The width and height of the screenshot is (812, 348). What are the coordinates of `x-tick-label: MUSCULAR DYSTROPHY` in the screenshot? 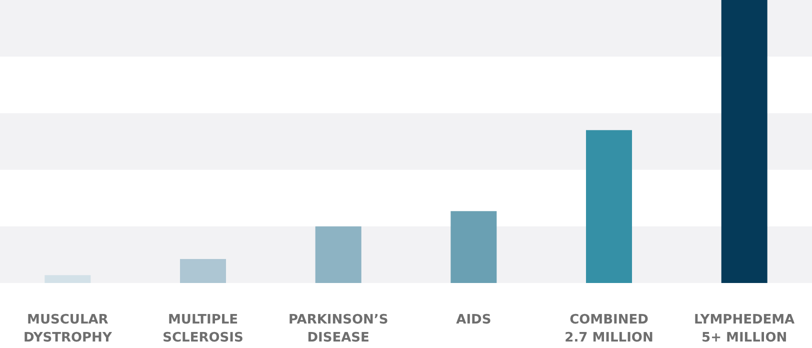 It's located at (67, 329).